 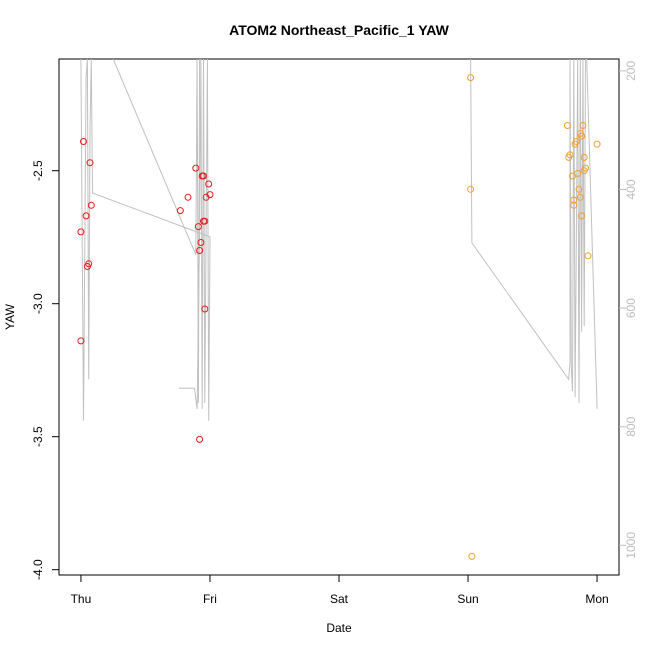 I want to click on y2-tick-label-1: 200, so click(x=631, y=71).